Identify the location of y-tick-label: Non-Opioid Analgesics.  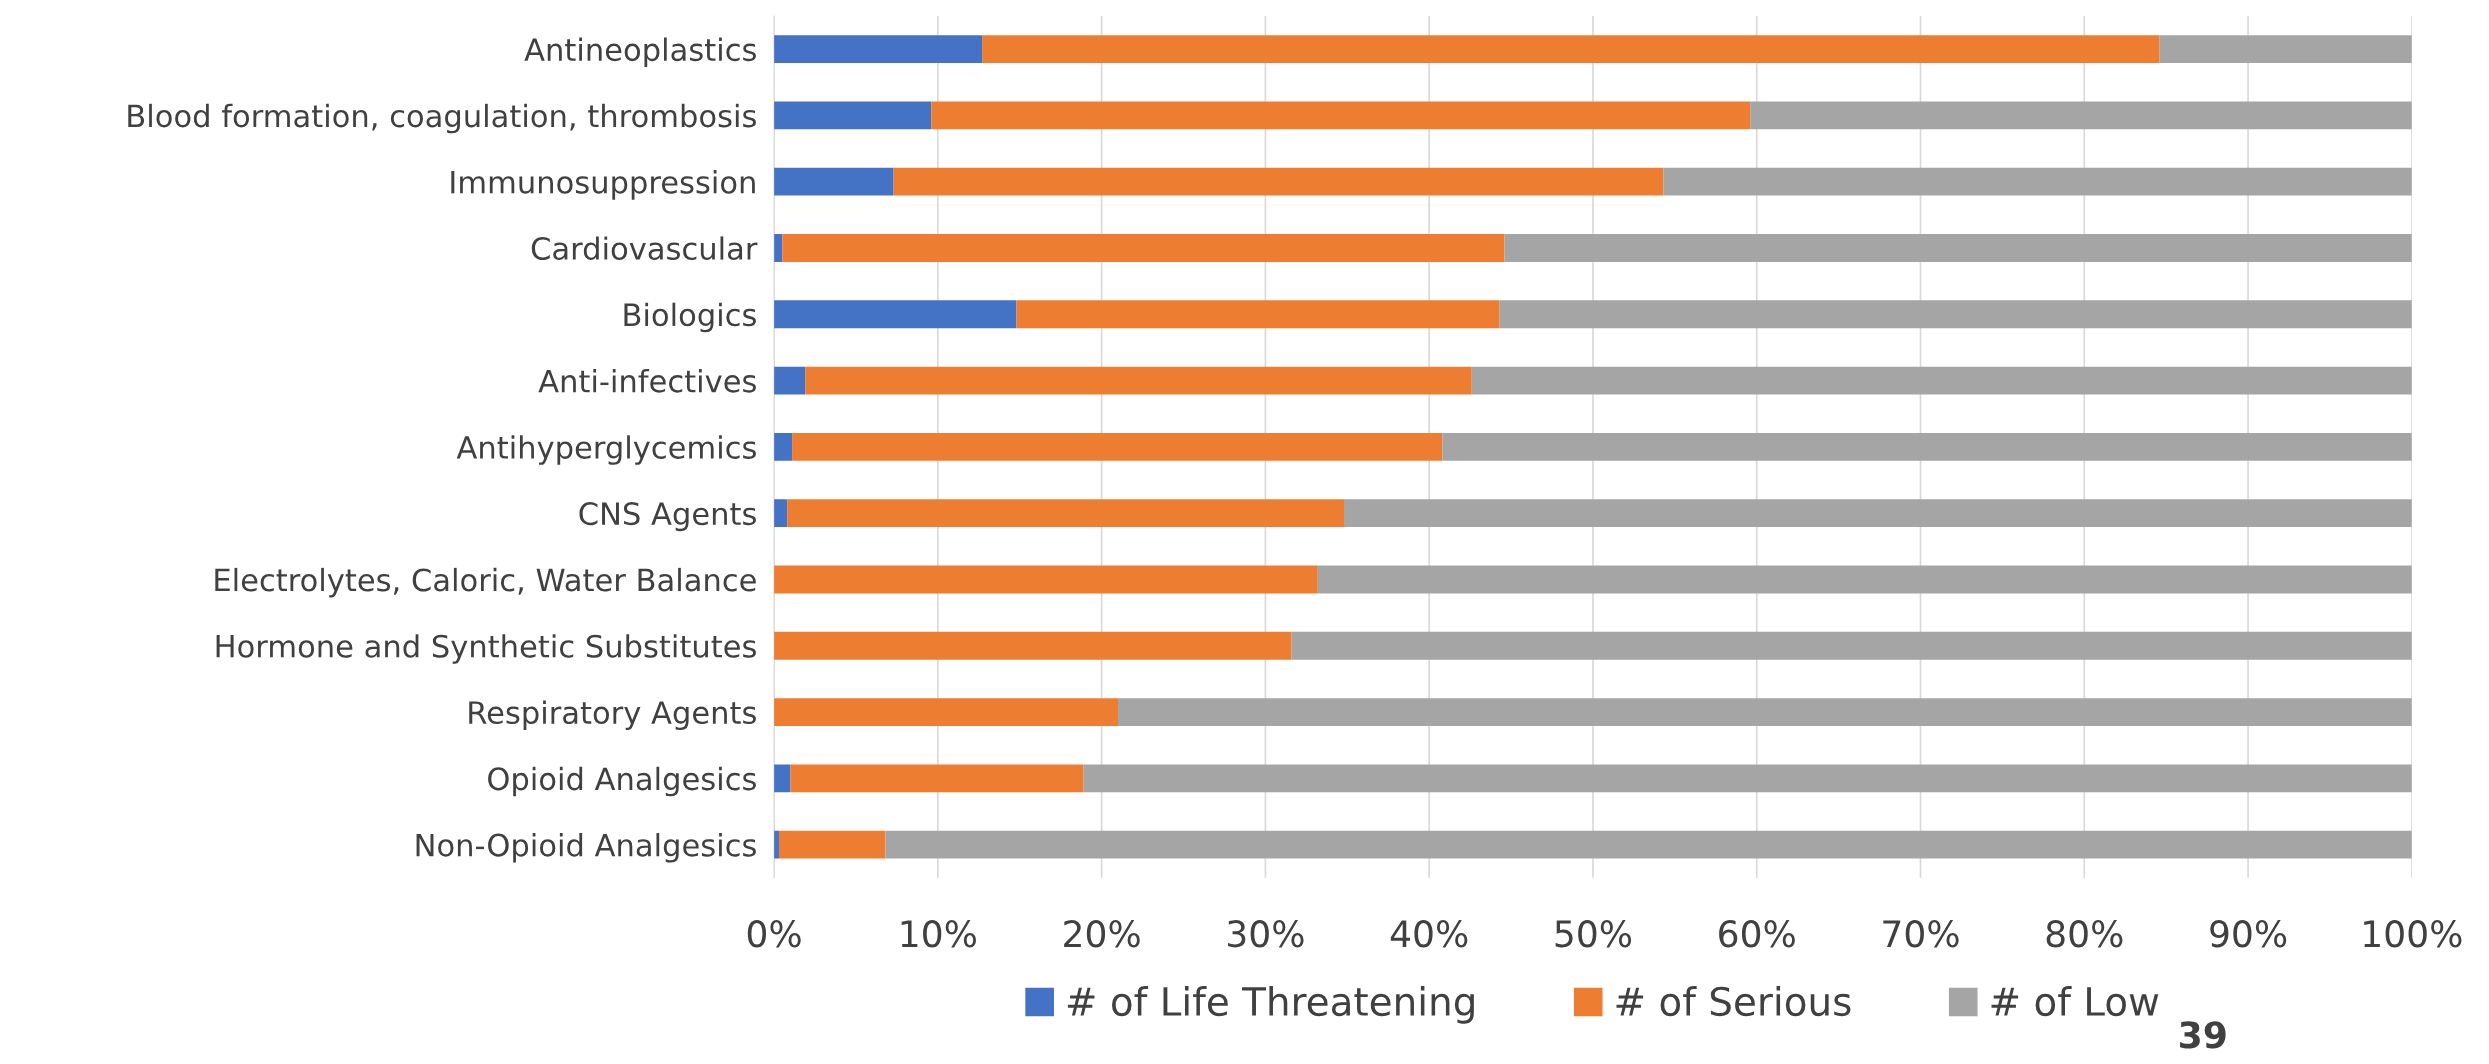
(586, 848).